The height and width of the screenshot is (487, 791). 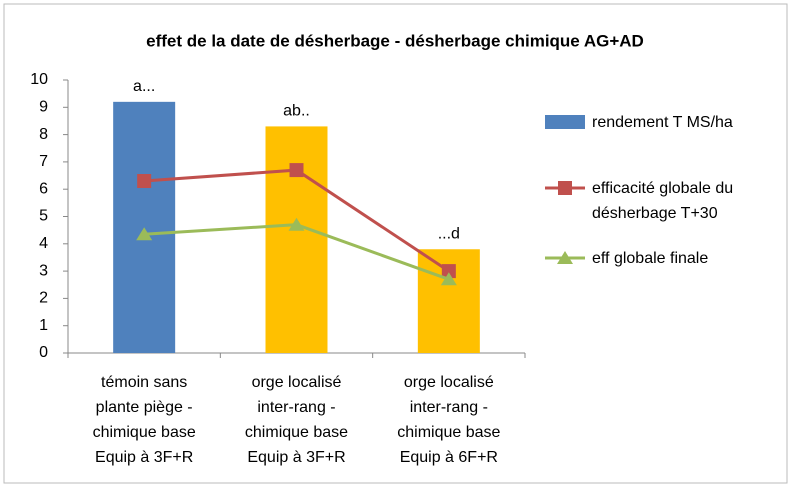 What do you see at coordinates (39, 79) in the screenshot?
I see `y-tick-label: 10` at bounding box center [39, 79].